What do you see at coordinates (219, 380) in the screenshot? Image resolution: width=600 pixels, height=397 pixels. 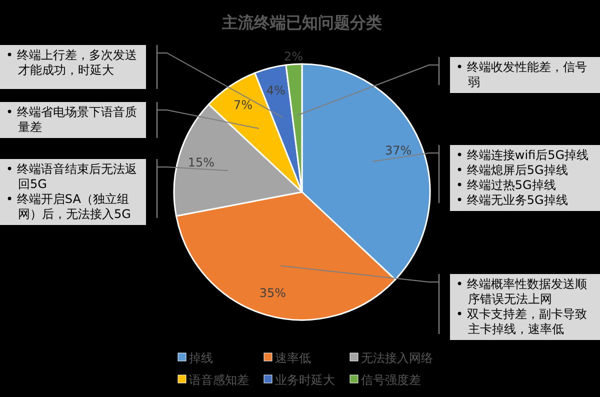 I see `legend-label: 语音感知差` at bounding box center [219, 380].